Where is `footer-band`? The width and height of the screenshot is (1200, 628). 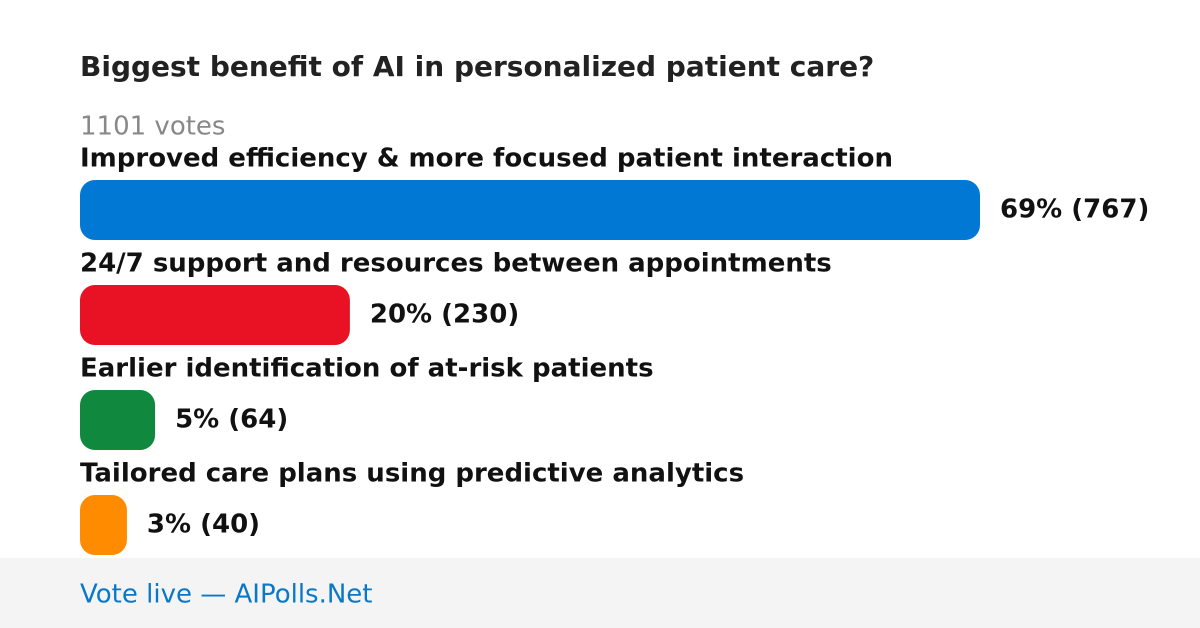
footer-band is located at coordinates (600, 593).